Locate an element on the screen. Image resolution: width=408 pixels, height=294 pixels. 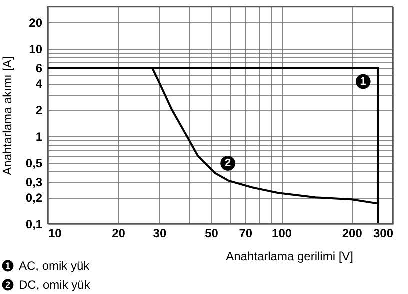
y-tick-label: 4 is located at coordinates (39, 84).